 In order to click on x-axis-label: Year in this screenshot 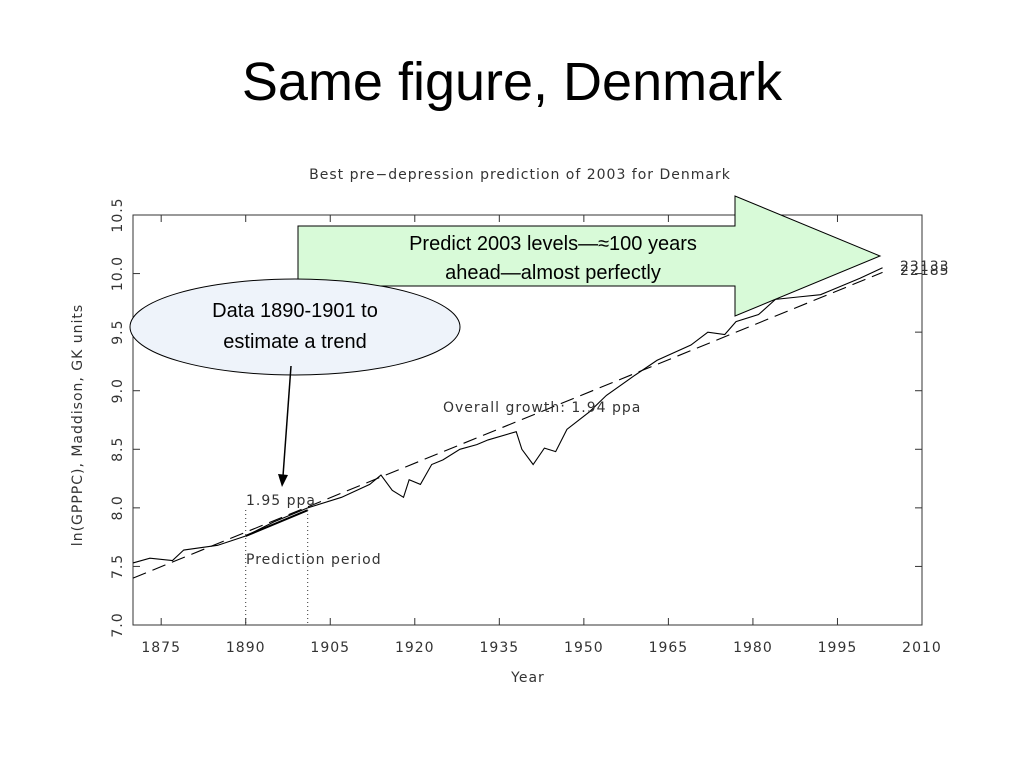, I will do `click(527, 678)`.